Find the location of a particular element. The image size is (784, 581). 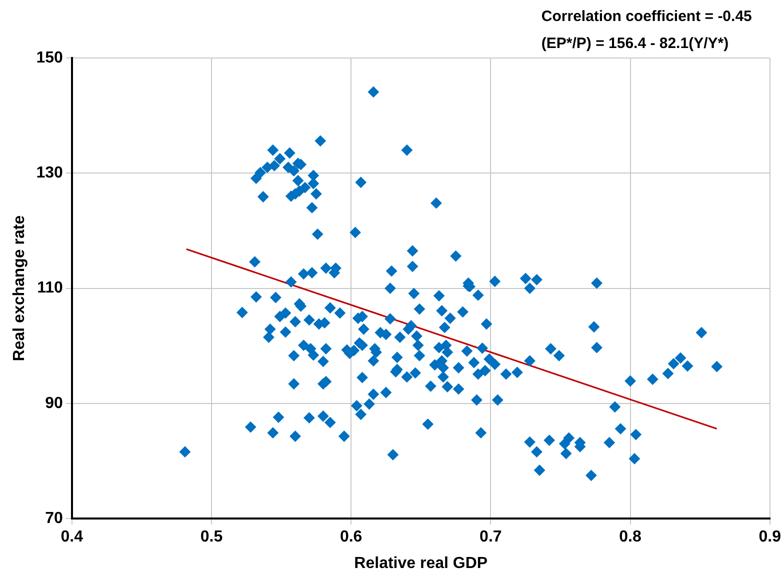

x-tick-label: 0.4 is located at coordinates (72, 537).